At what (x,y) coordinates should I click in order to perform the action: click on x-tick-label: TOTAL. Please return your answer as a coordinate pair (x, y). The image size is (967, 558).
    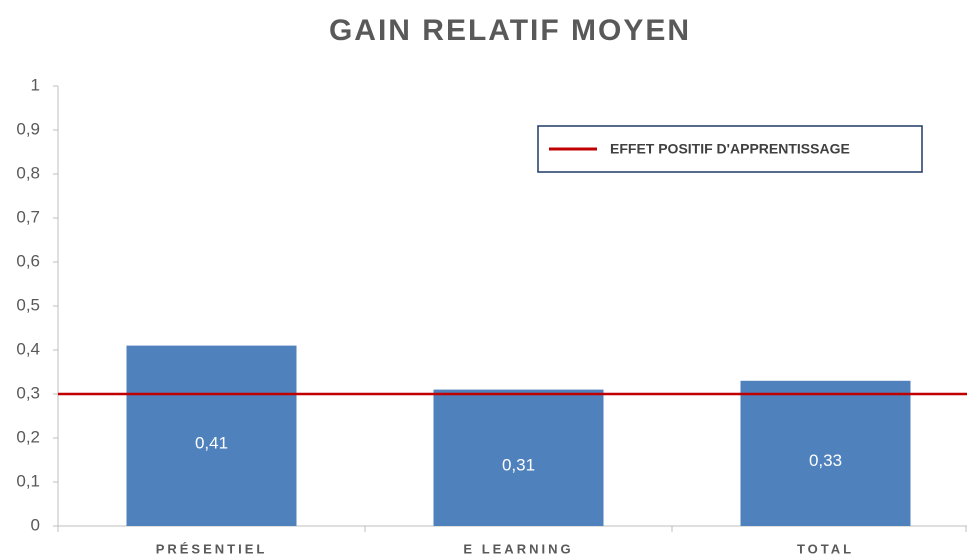
    Looking at the image, I should click on (825, 548).